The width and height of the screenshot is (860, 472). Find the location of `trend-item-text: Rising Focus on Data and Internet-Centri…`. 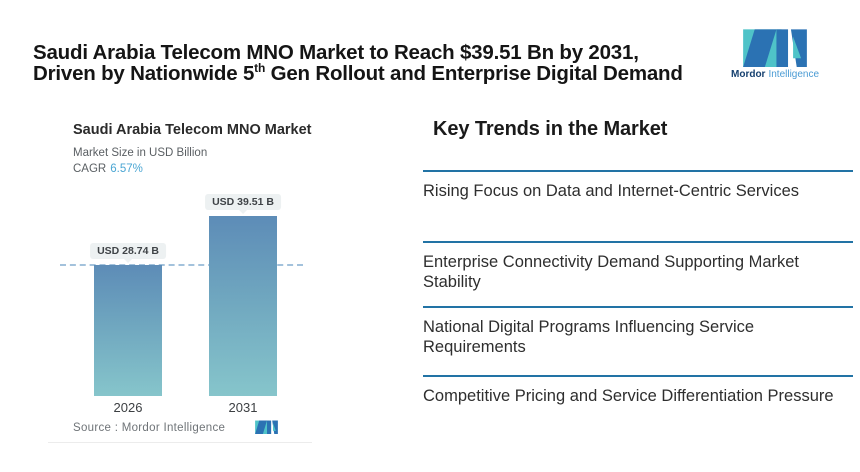

trend-item-text: Rising Focus on Data and Internet-Centri… is located at coordinates (611, 191).